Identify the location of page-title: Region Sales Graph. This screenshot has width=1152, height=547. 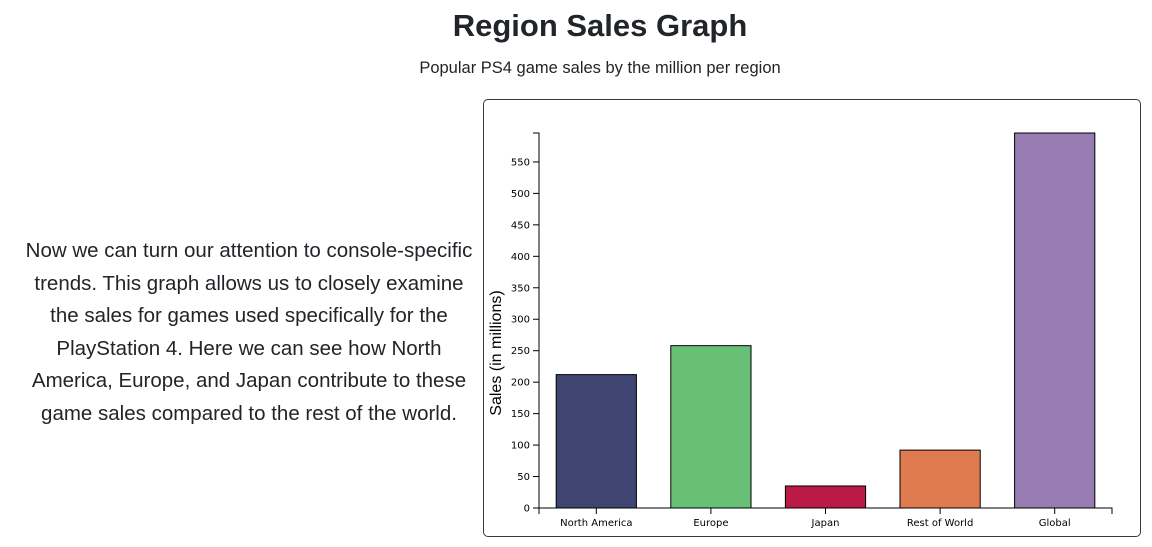
(600, 25).